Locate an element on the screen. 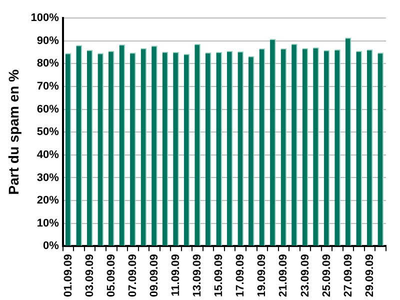 The height and width of the screenshot is (300, 400). y-tick-label: 20% is located at coordinates (48, 200).